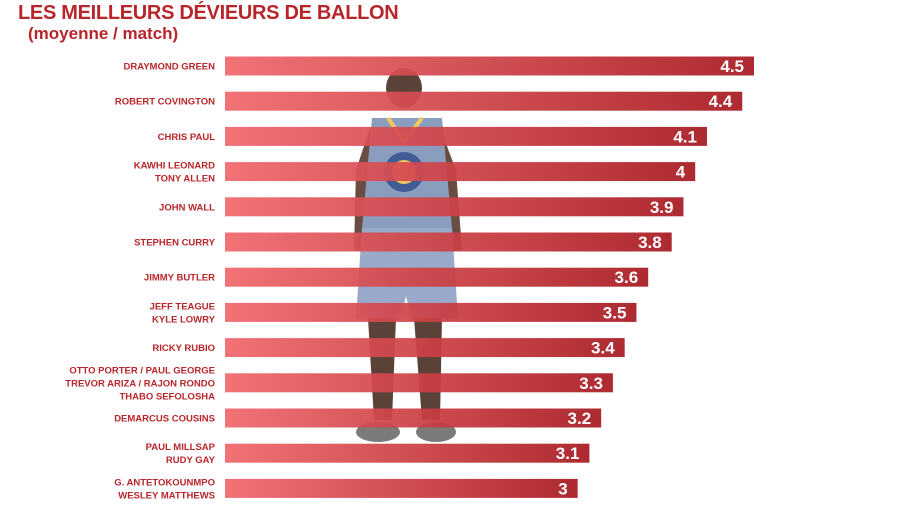 This screenshot has height=506, width=900. Describe the element at coordinates (562, 488) in the screenshot. I see `value-label: 3` at that location.